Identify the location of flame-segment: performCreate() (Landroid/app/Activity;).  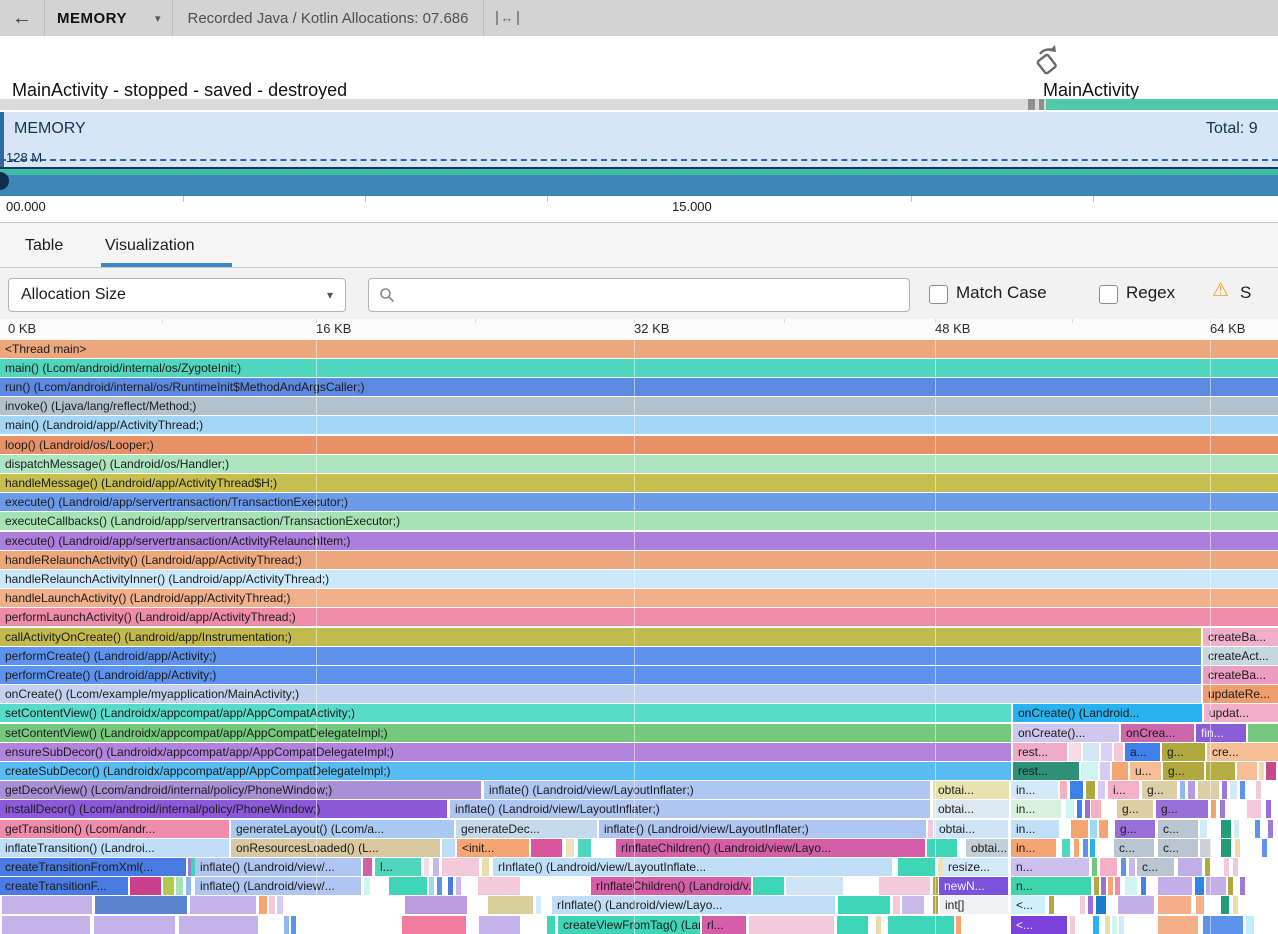
(600, 674).